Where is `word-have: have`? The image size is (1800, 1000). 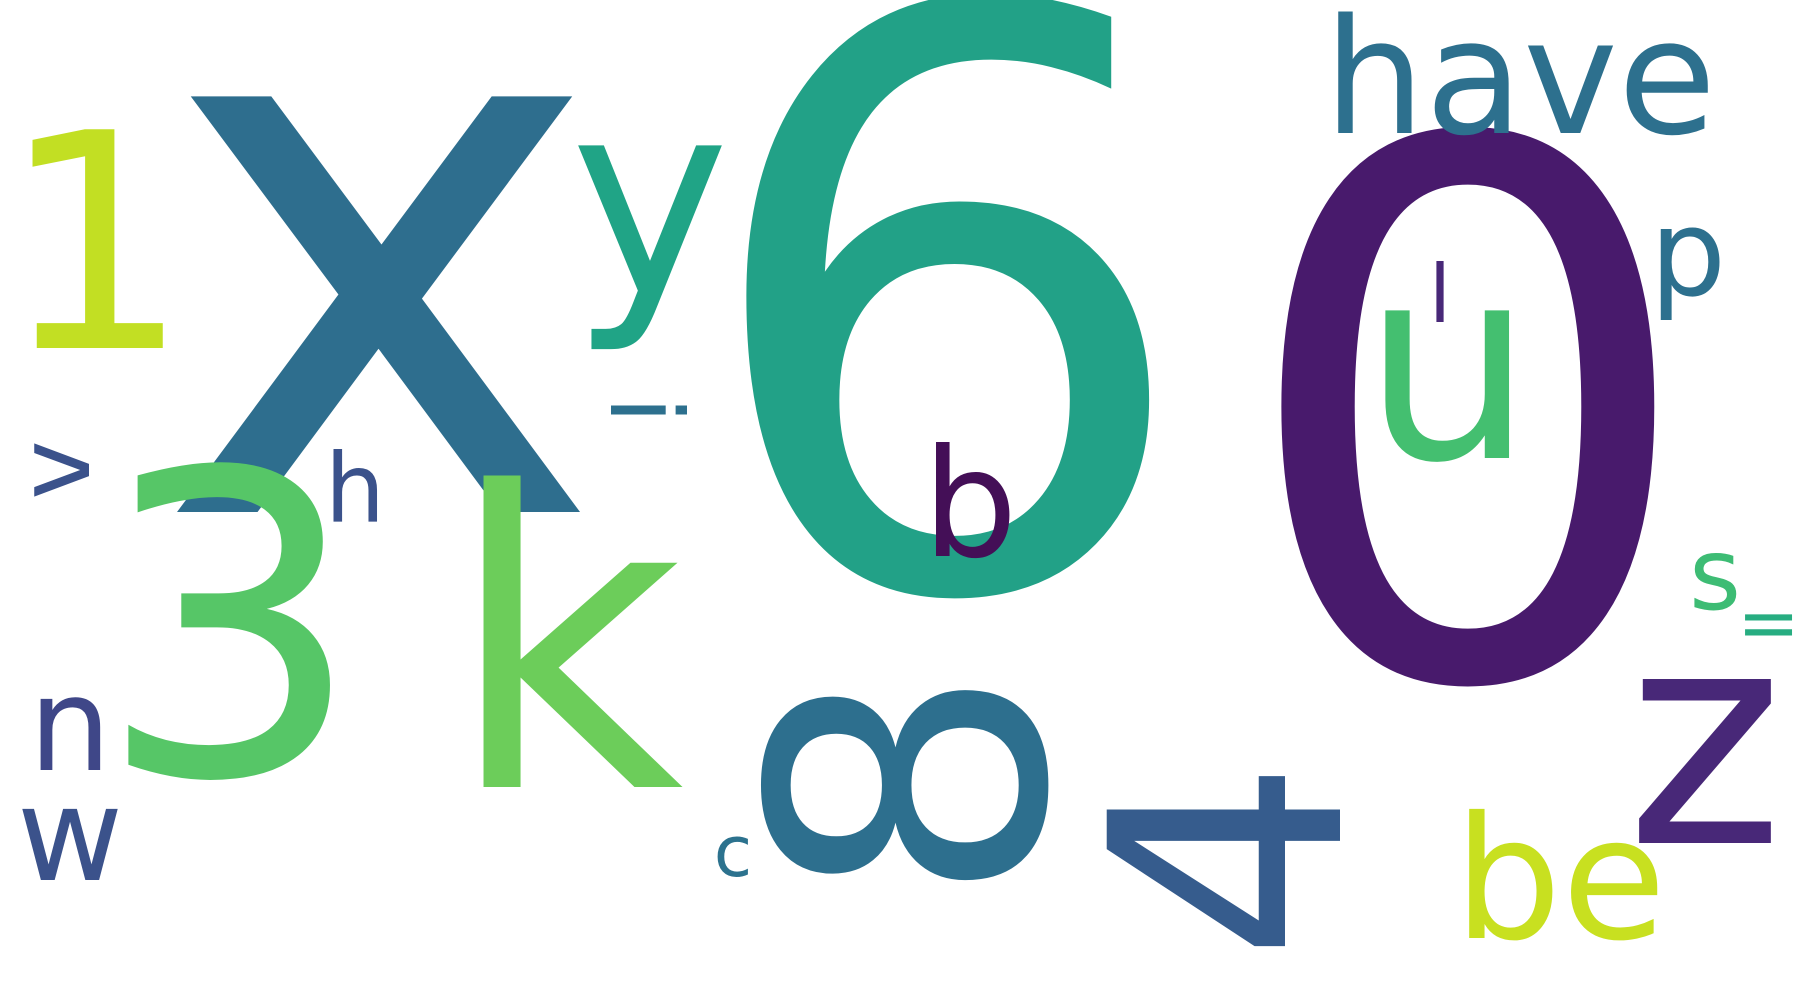
word-have: have is located at coordinates (1520, 85).